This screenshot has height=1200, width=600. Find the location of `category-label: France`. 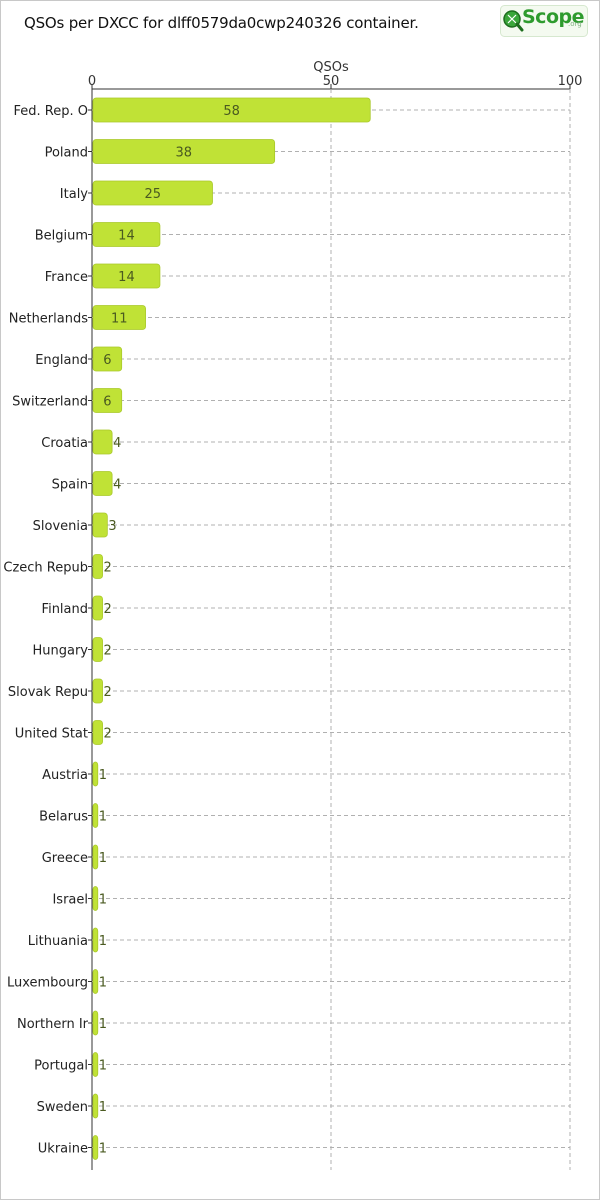

category-label: France is located at coordinates (66, 277).